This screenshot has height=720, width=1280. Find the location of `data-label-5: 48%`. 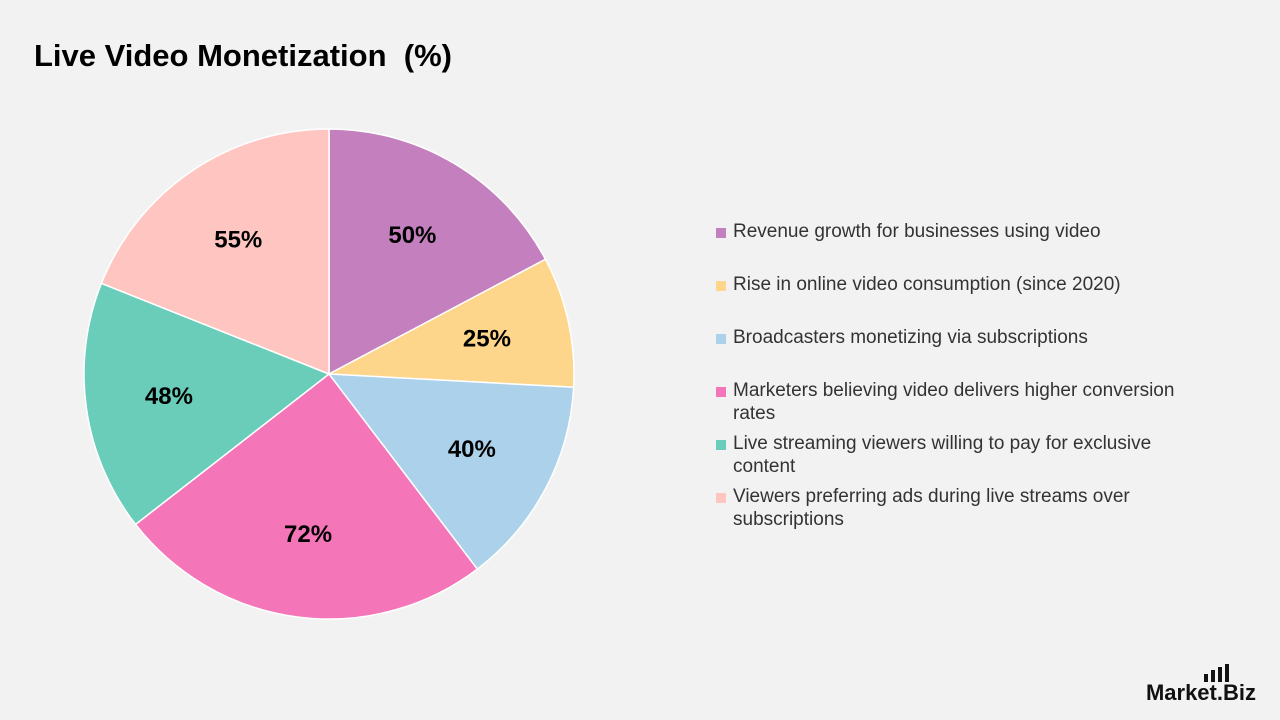

data-label-5: 48% is located at coordinates (169, 396).